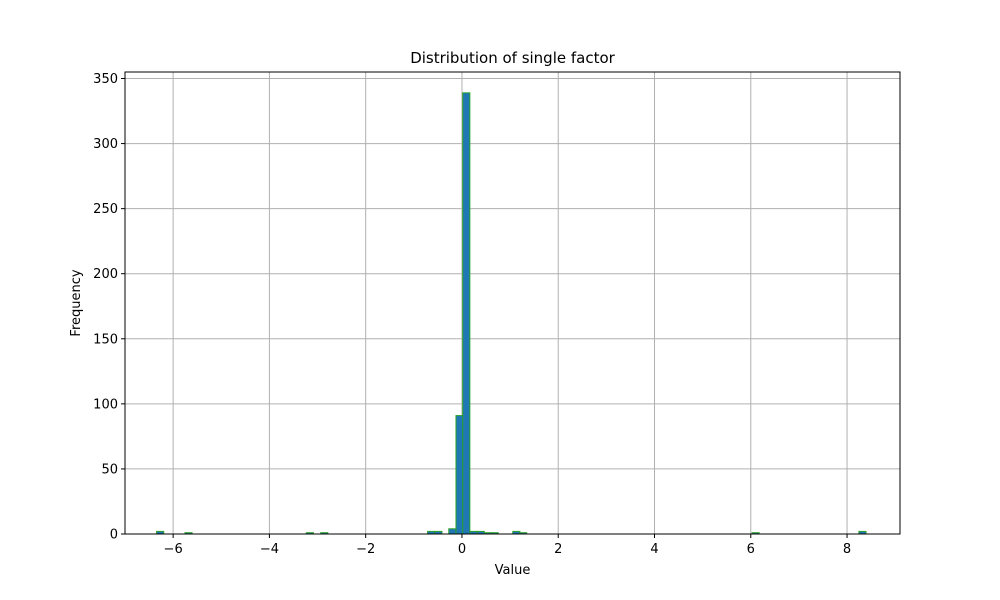  What do you see at coordinates (105, 209) in the screenshot?
I see `y-tick-label: 250` at bounding box center [105, 209].